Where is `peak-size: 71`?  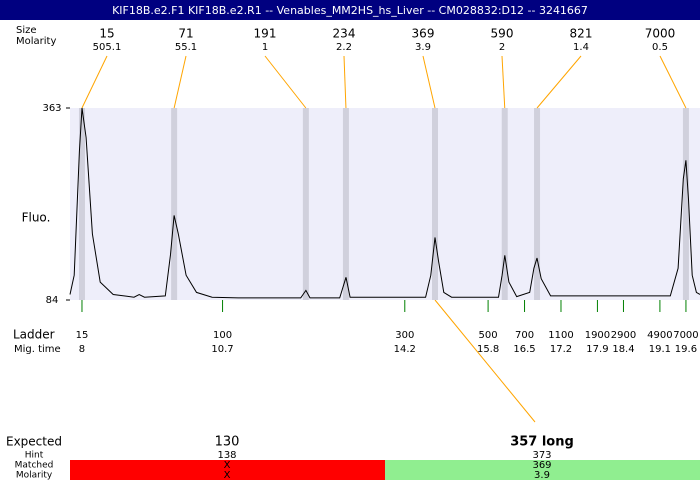 peak-size: 71 is located at coordinates (185, 34).